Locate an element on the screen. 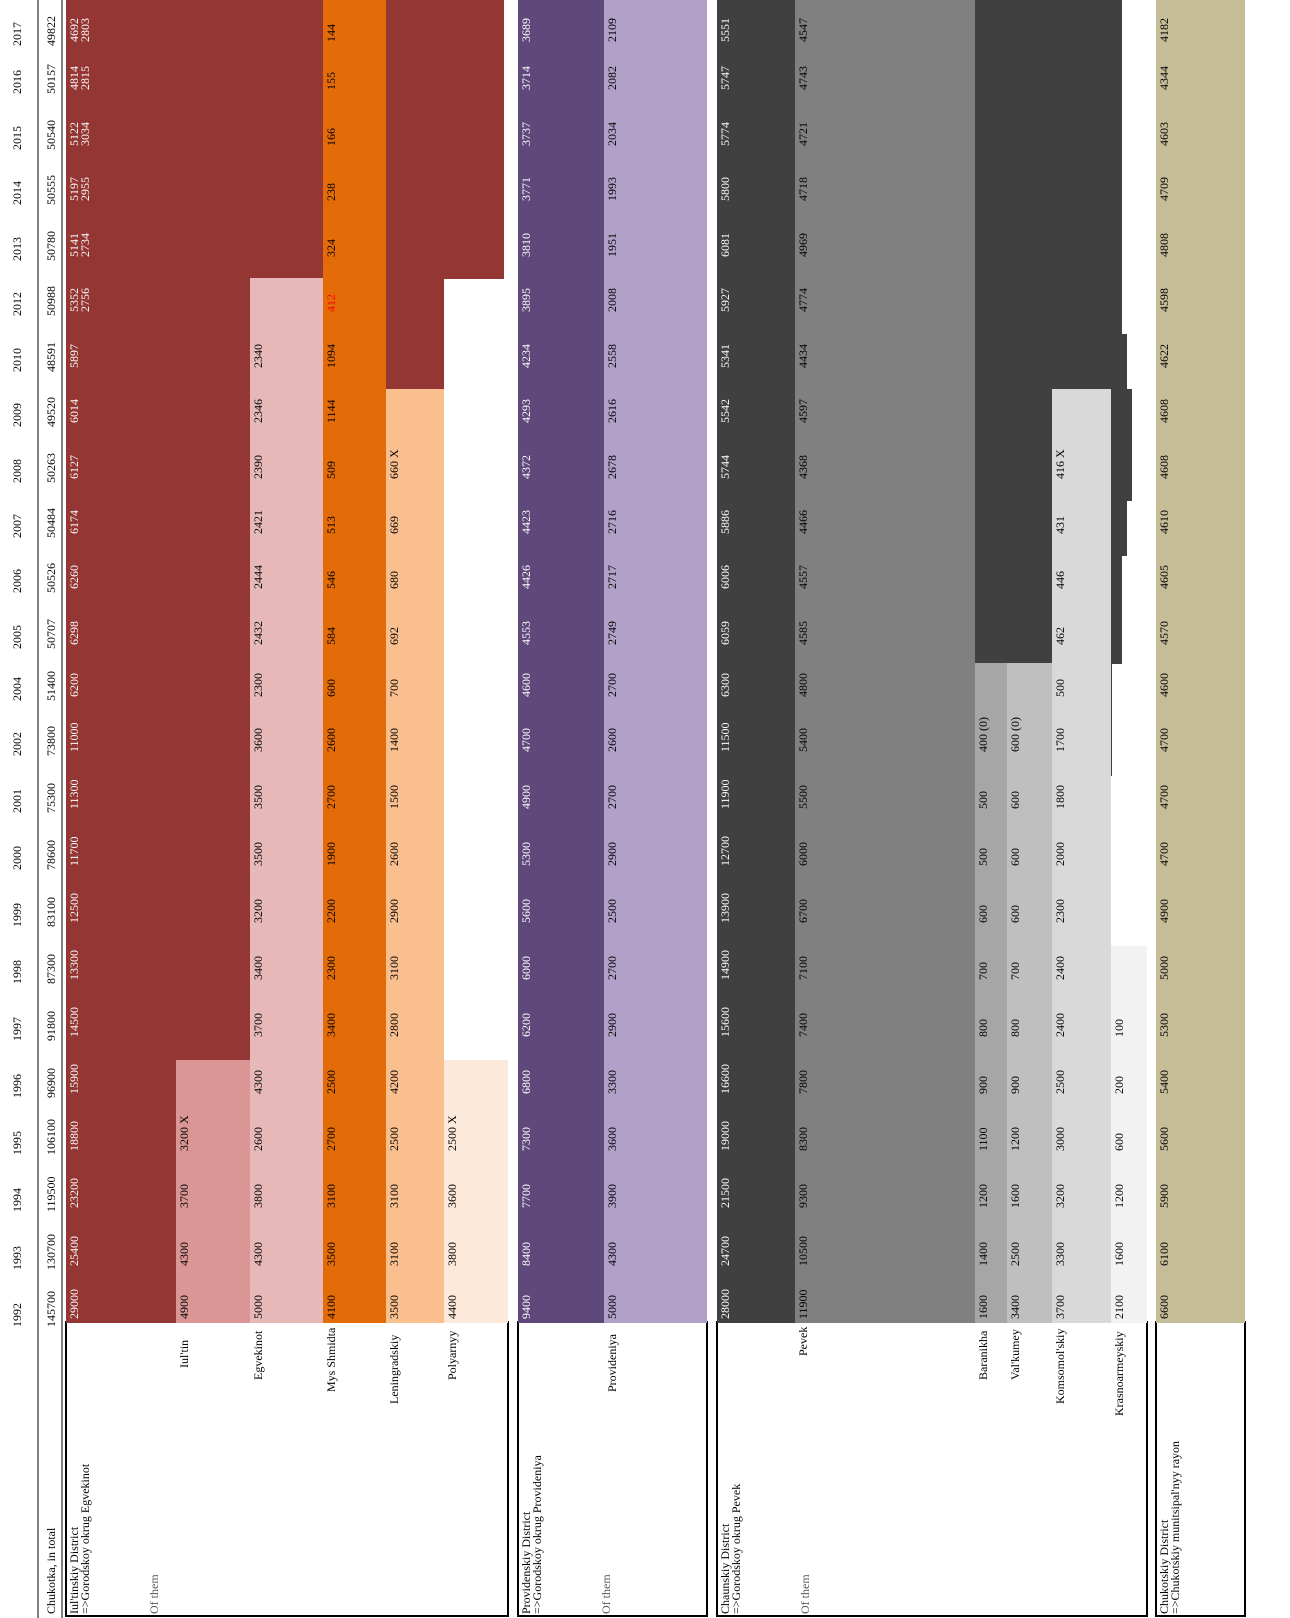 The height and width of the screenshot is (1618, 1290). value-label: 4100 is located at coordinates (331, 1307).